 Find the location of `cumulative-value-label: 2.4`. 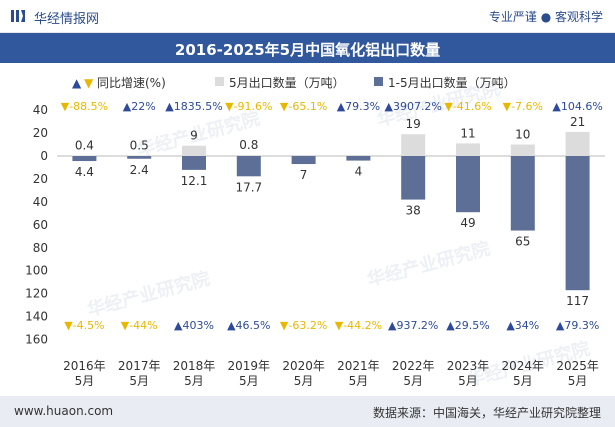

cumulative-value-label: 2.4 is located at coordinates (139, 170).